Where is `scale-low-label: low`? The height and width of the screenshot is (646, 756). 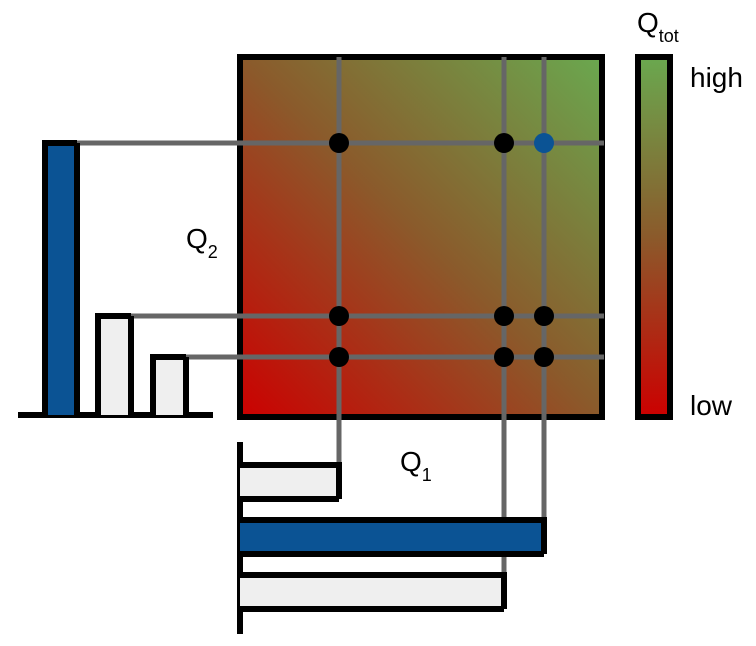 scale-low-label: low is located at coordinates (711, 405).